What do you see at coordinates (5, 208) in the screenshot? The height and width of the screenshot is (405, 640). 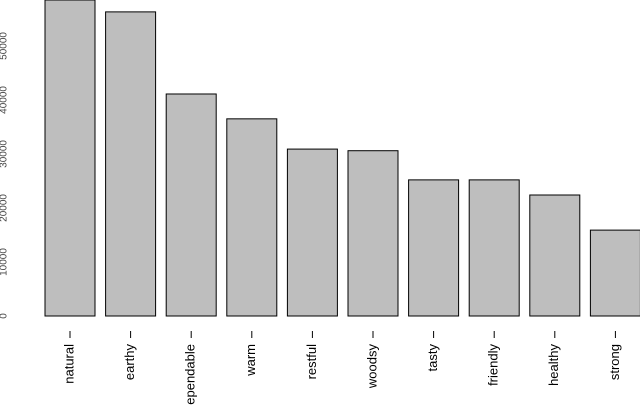 I see `y-tick-label: 20000` at bounding box center [5, 208].